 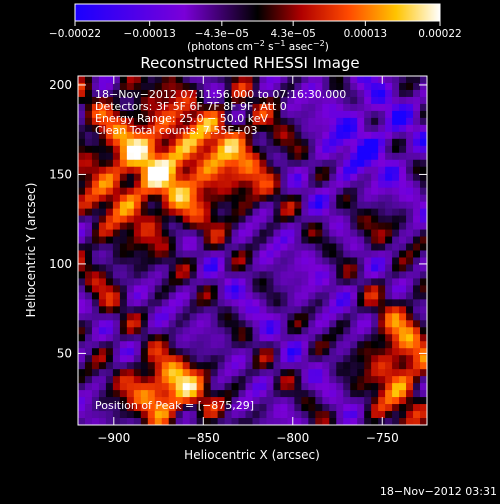 I want to click on y-tick-label: 150, so click(x=60, y=174).